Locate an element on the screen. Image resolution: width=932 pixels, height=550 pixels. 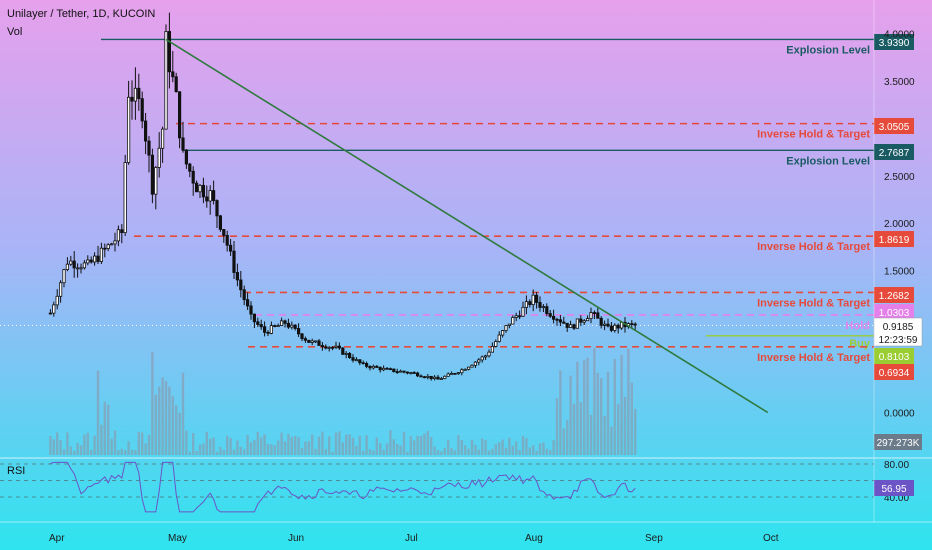
explosion-level-top-badge is located at coordinates (894, 42).